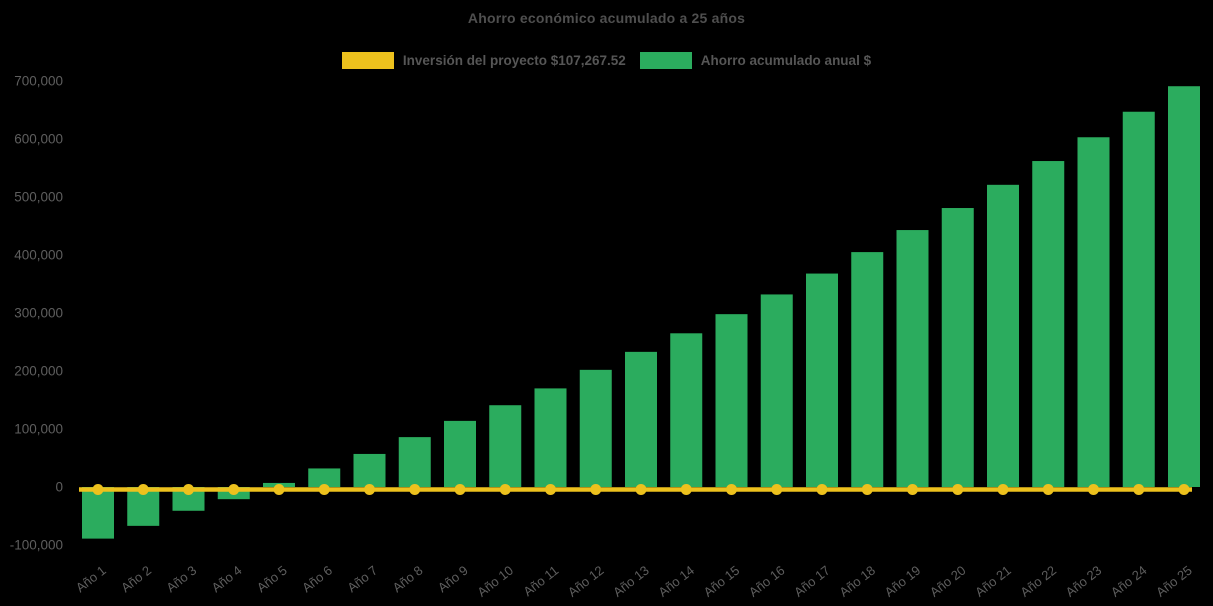 This screenshot has height=606, width=1213. Describe the element at coordinates (822, 380) in the screenshot. I see `savings-bar-año-17` at that location.